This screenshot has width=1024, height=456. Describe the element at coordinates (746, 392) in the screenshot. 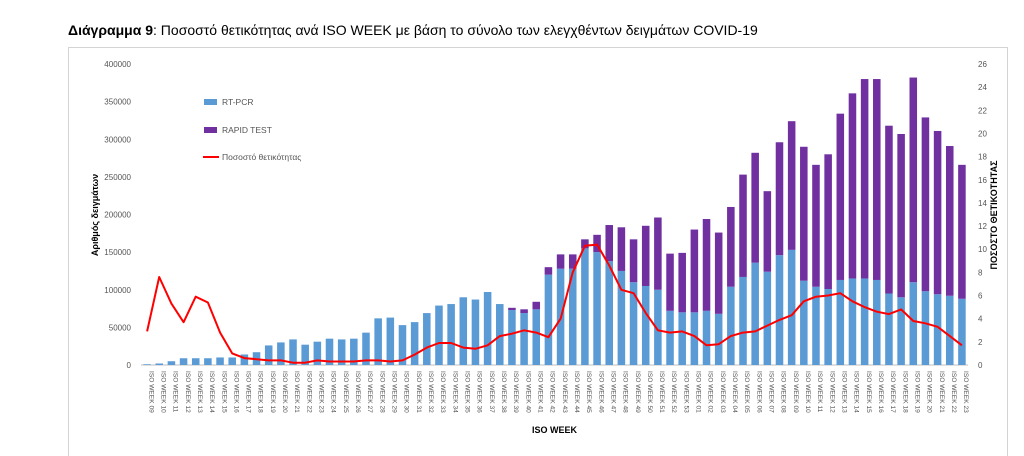

I see `x-tick-label: ISO WEEK 05` at that location.